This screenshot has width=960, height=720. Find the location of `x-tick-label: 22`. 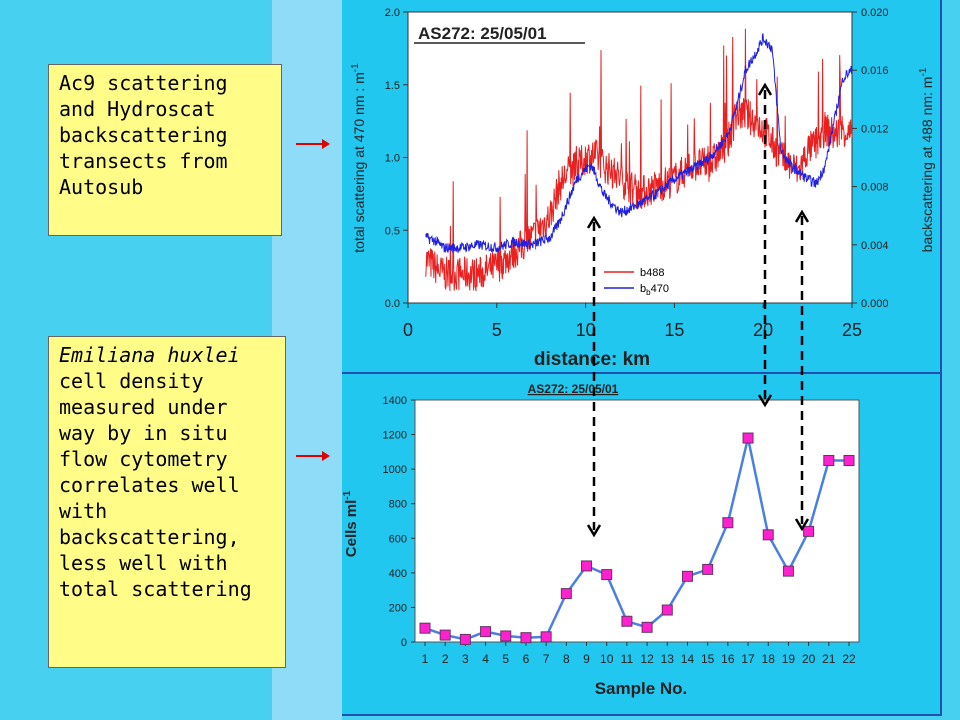

x-tick-label: 22 is located at coordinates (849, 659).